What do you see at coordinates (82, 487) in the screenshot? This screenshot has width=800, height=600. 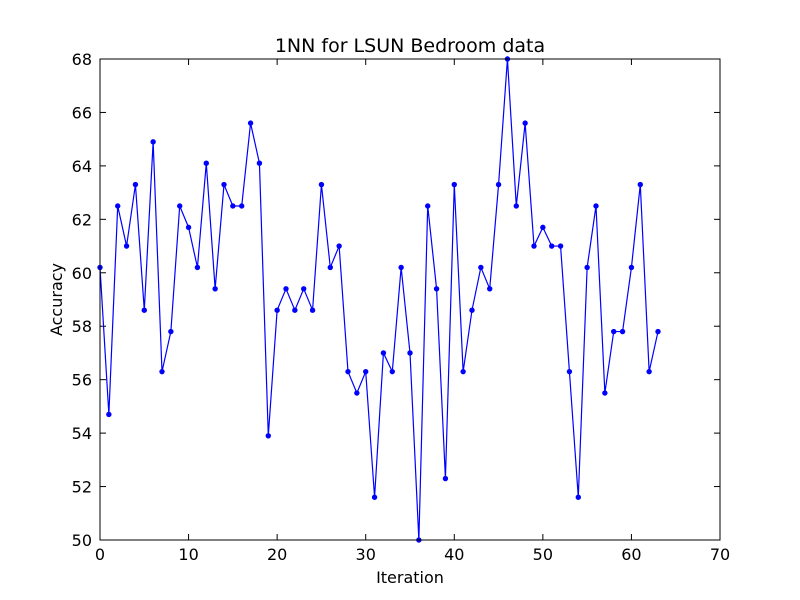 I see `y-tick-label: 52` at bounding box center [82, 487].